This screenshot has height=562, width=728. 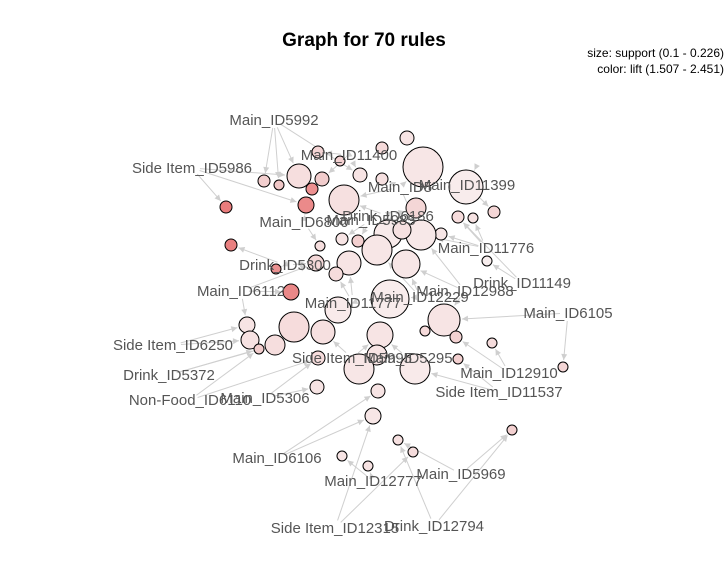 I want to click on item-label: Main_ID11776, so click(x=486, y=248).